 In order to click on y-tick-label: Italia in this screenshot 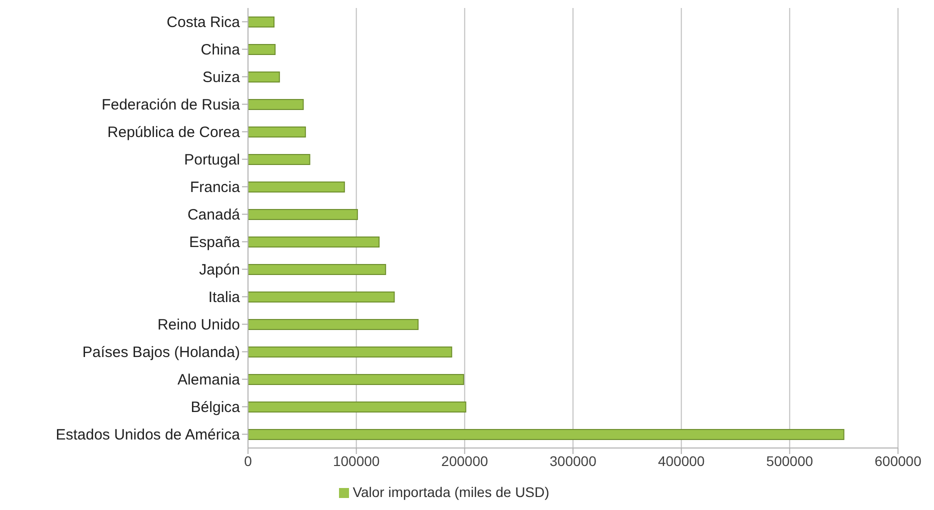, I will do `click(224, 297)`.